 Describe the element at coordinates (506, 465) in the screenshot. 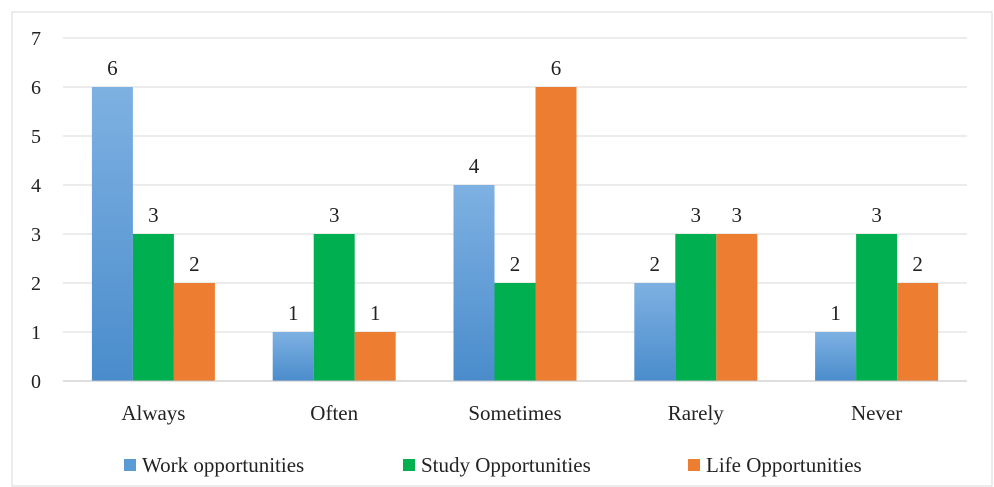

I see `legend-label: Study Opportunities` at that location.